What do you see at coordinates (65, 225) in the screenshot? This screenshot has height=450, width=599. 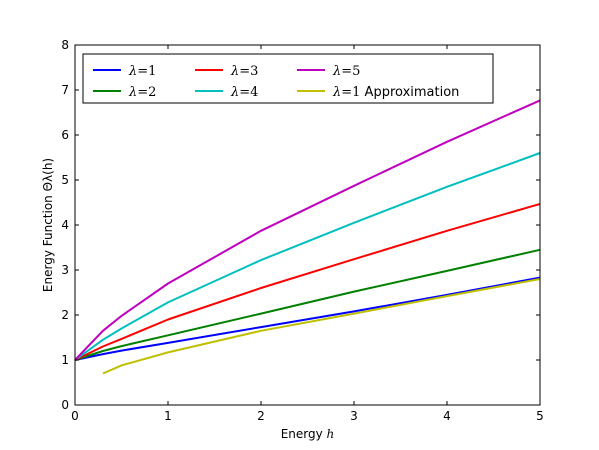 I see `y-tick-label: 4` at bounding box center [65, 225].